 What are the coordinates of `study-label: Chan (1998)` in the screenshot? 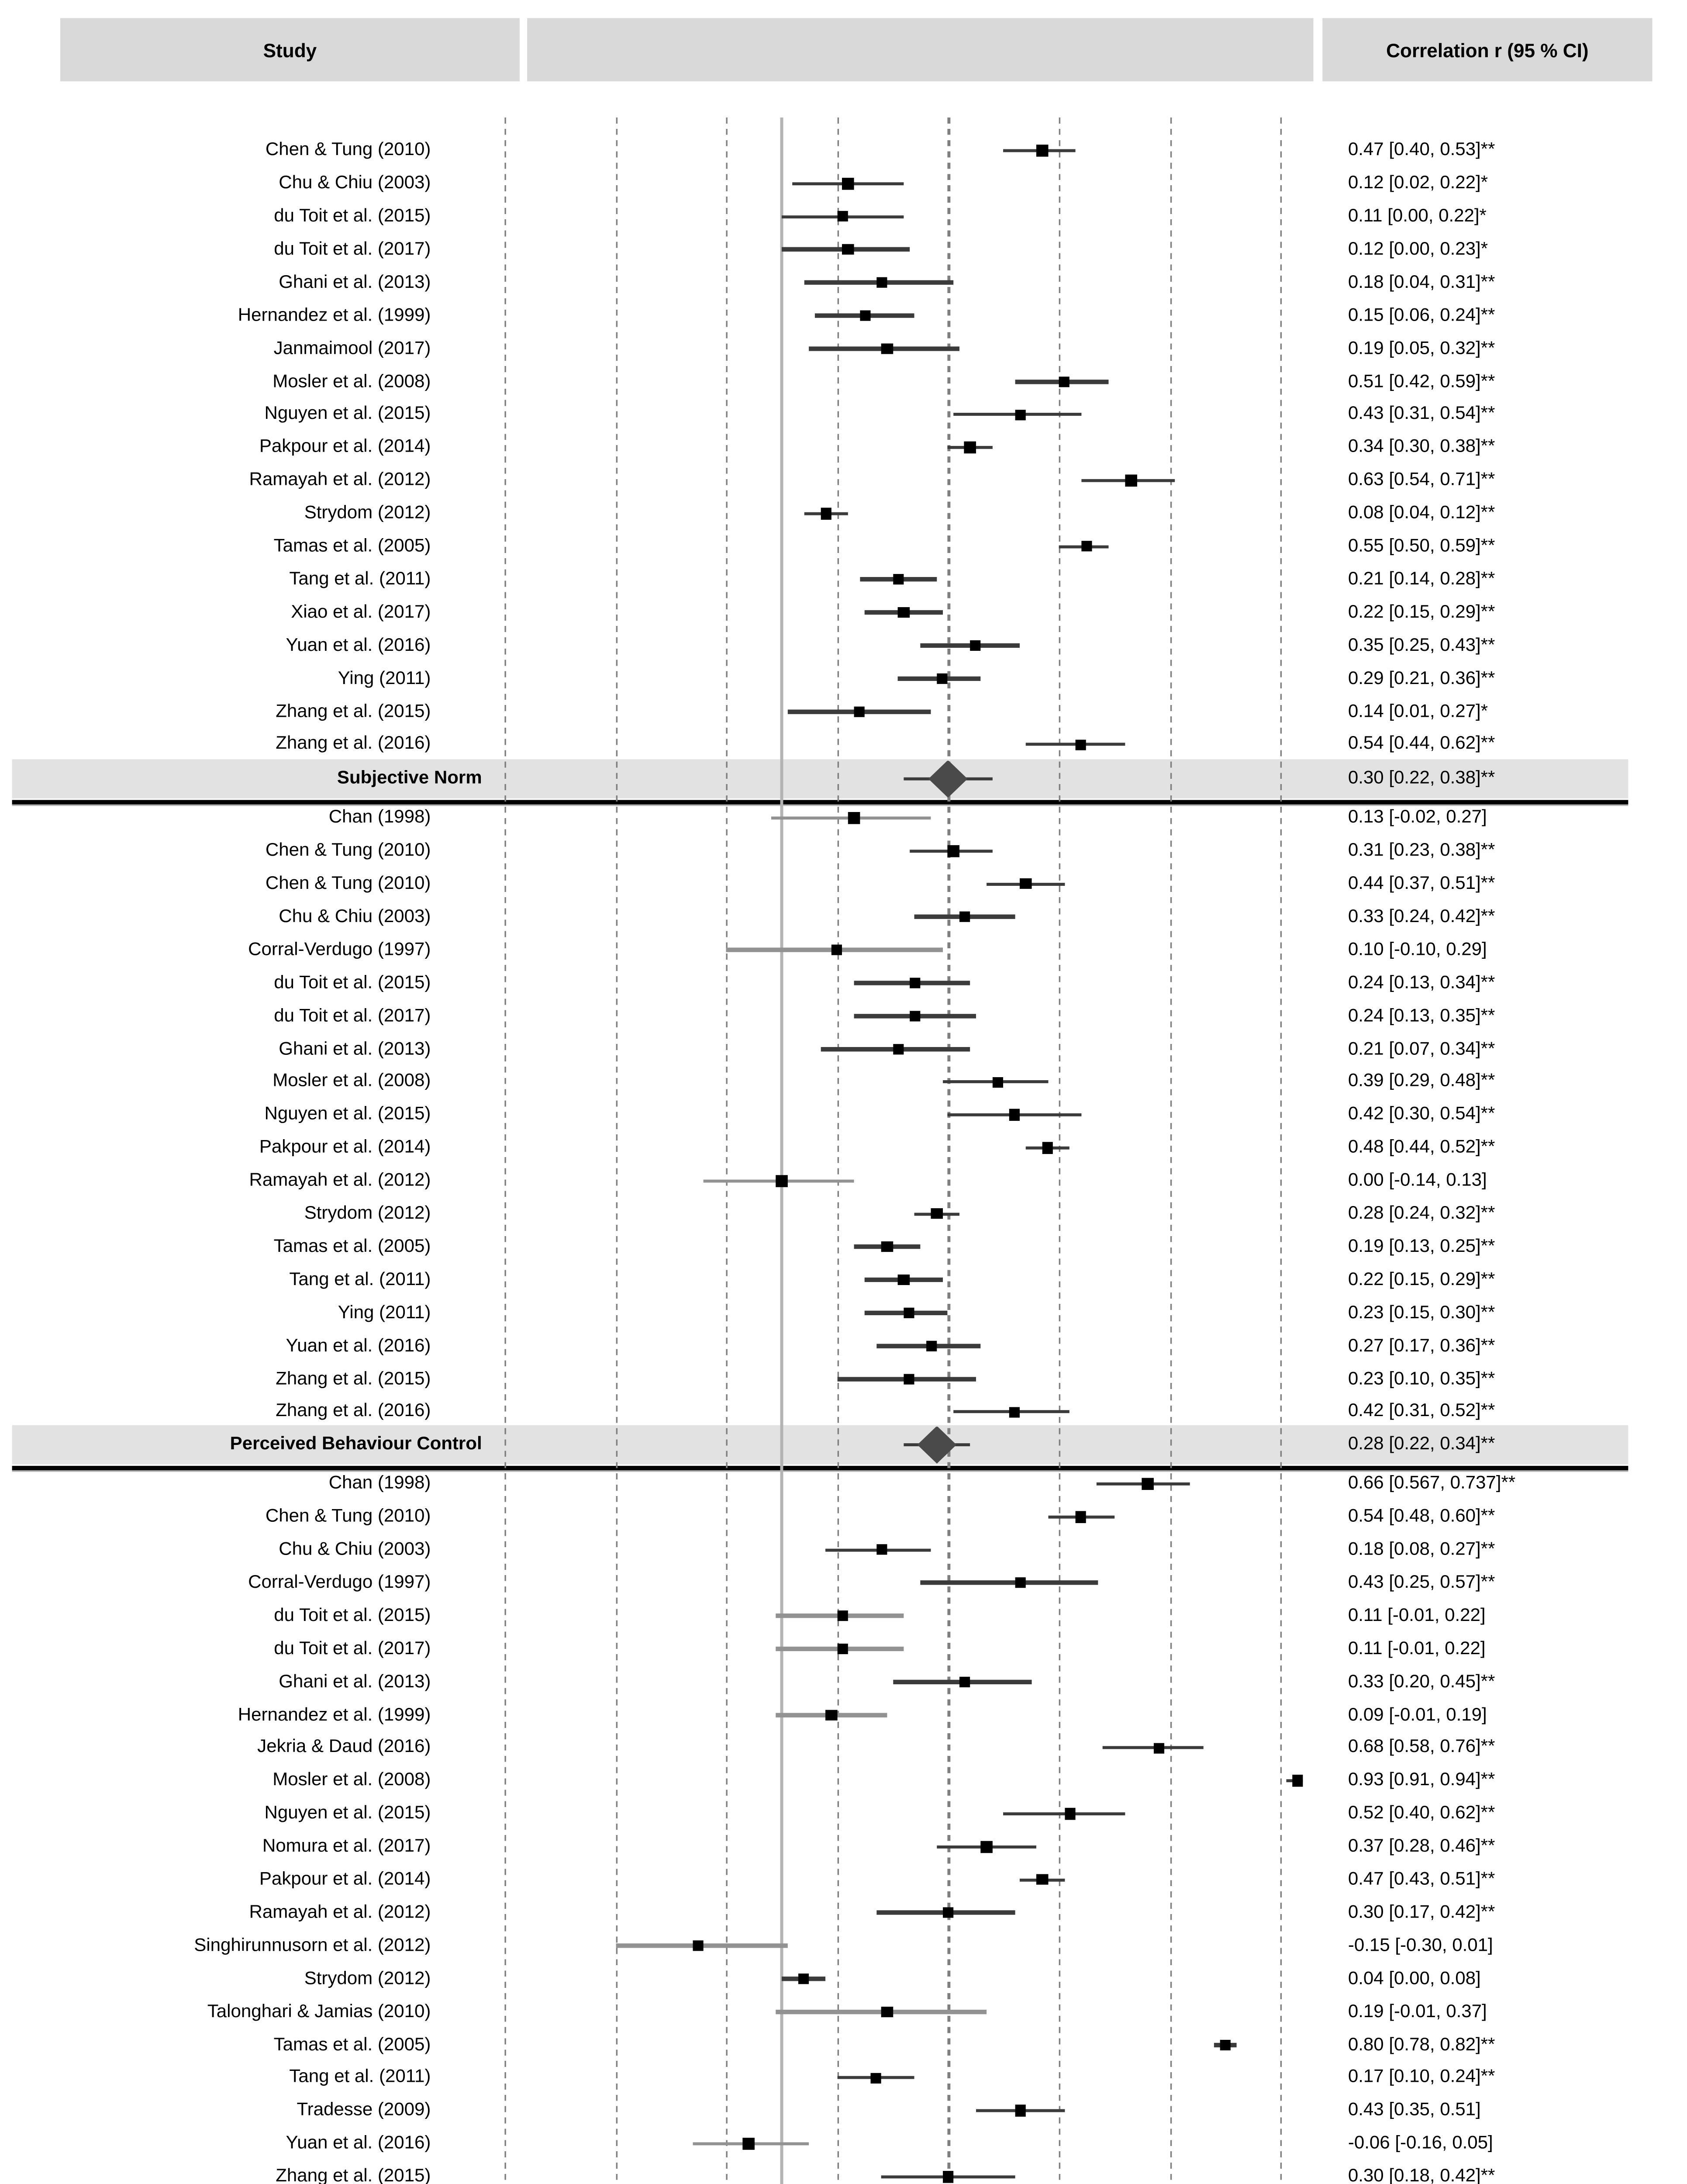 It's located at (379, 817).